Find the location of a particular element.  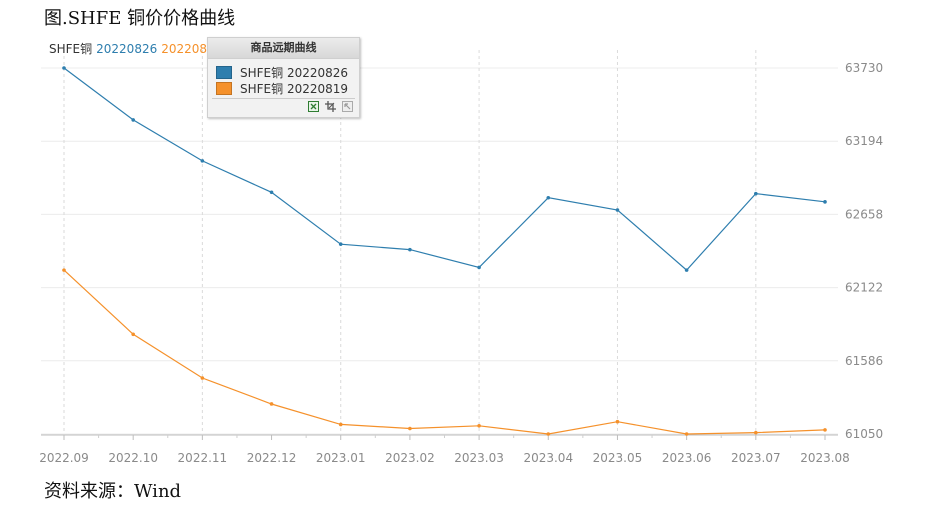

crop-icon is located at coordinates (330, 106).